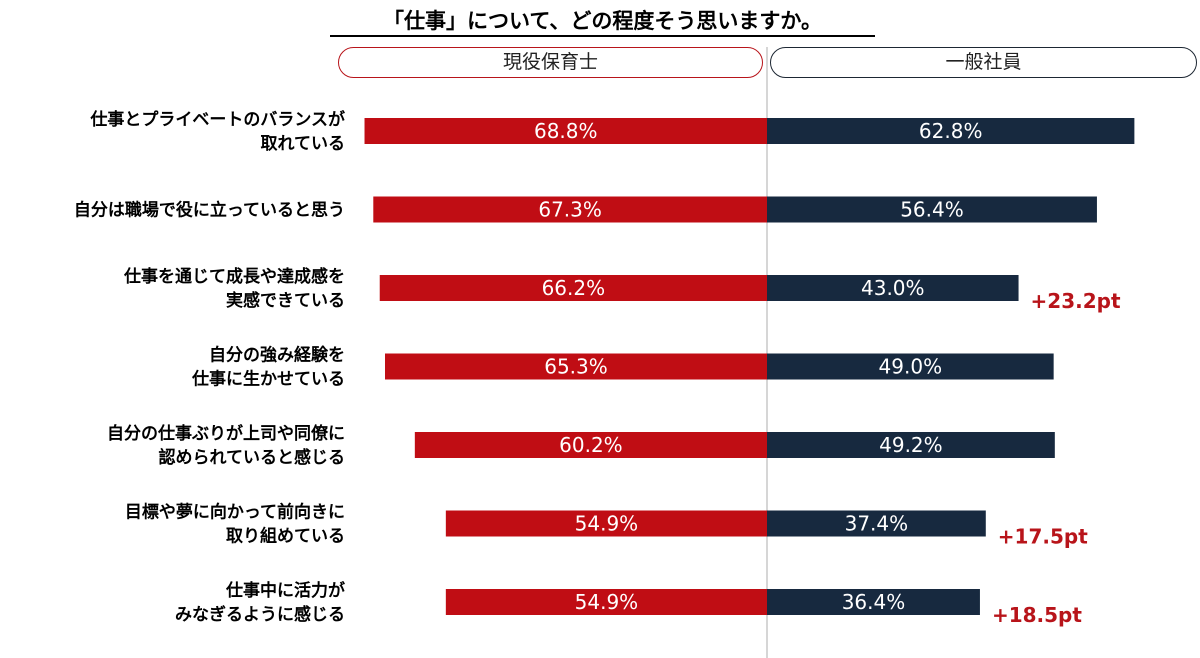 This screenshot has width=1200, height=658. Describe the element at coordinates (234, 276) in the screenshot. I see `category-label: 仕事を通じて成長や達成感を` at that location.